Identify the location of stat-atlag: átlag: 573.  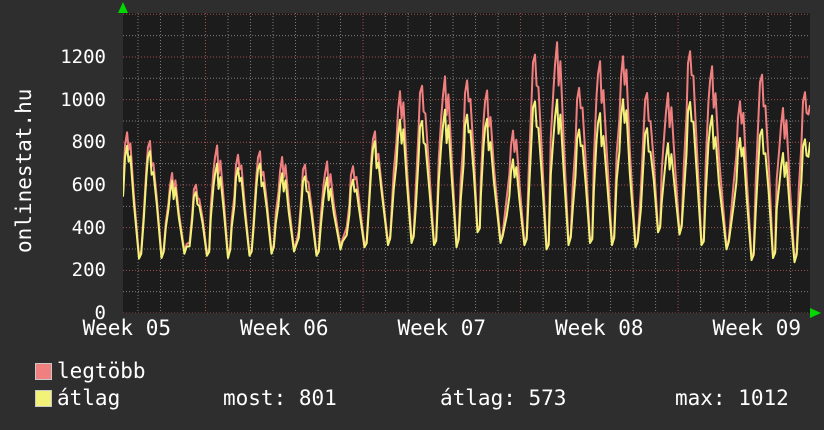
(503, 398).